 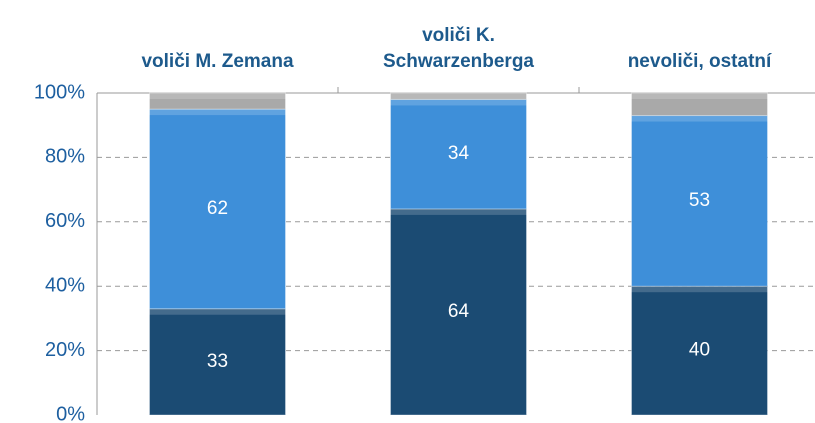 I want to click on value-label: 40, so click(x=699, y=350).